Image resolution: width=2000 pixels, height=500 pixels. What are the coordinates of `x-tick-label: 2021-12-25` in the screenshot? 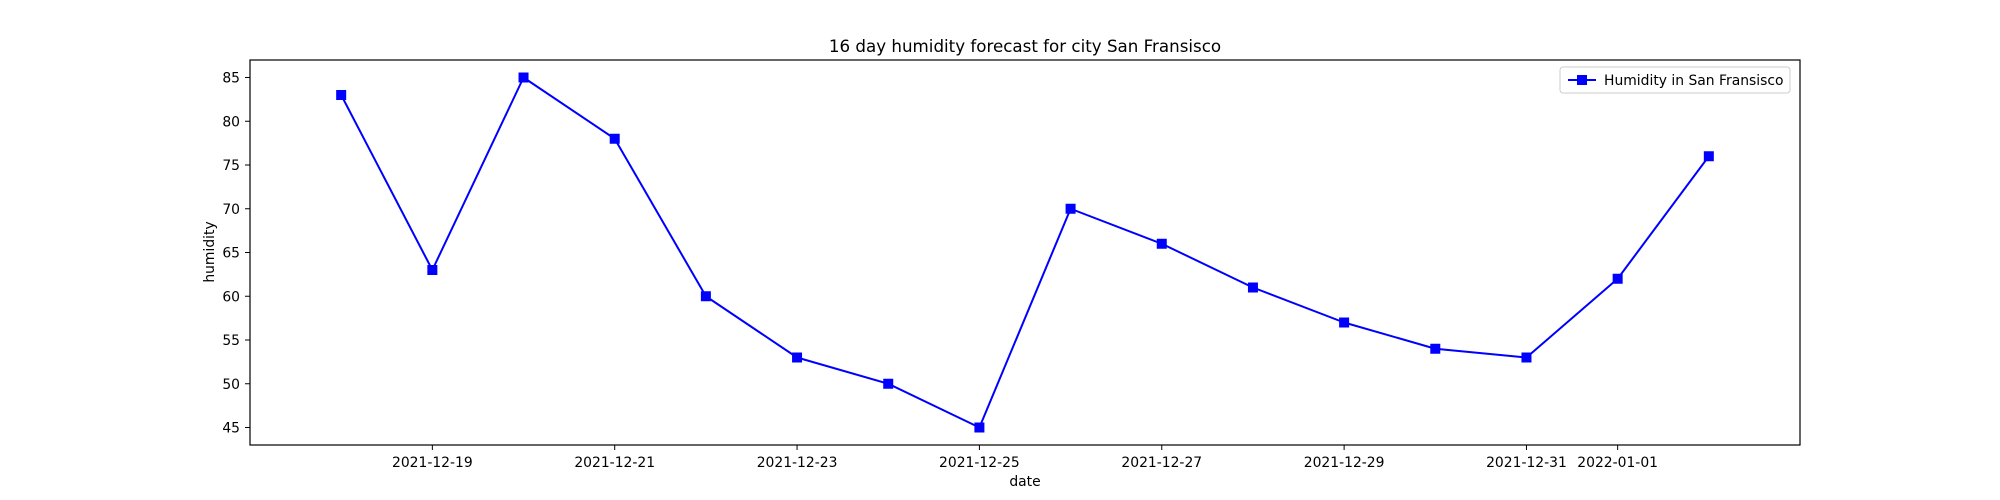 It's located at (979, 463).